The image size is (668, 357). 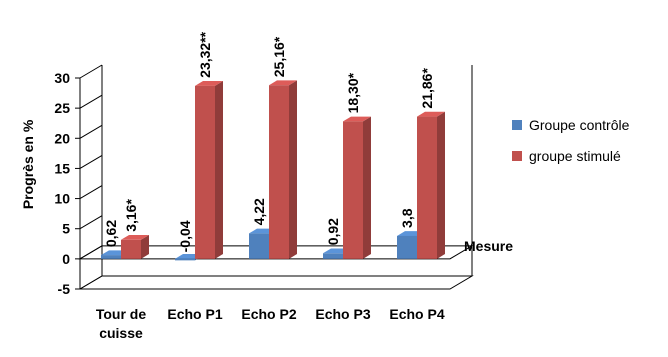 What do you see at coordinates (407, 218) in the screenshot?
I see `data-label: 3,8` at bounding box center [407, 218].